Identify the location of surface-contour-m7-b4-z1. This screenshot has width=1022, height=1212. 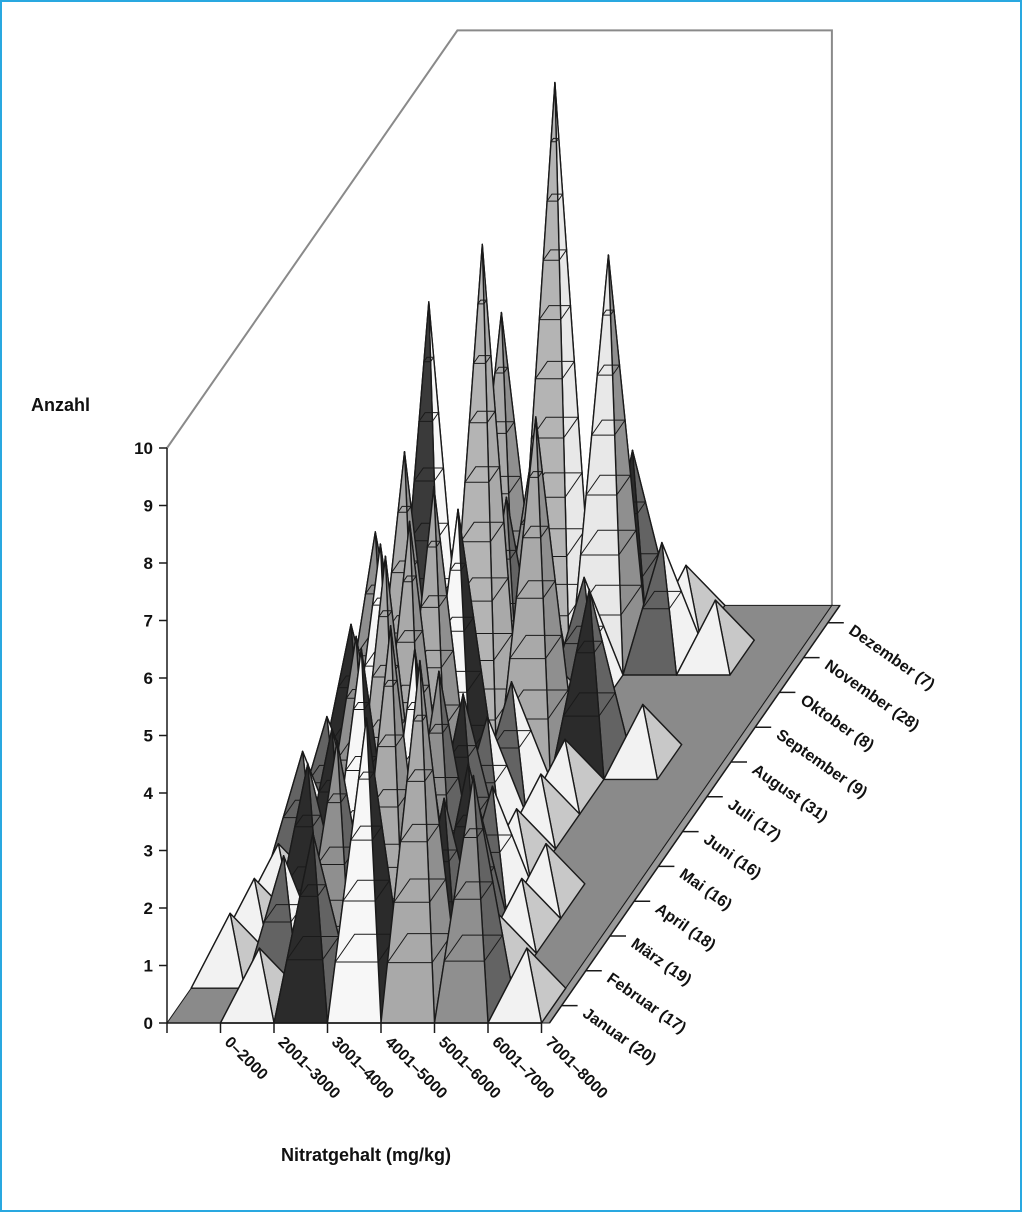
(589, 704).